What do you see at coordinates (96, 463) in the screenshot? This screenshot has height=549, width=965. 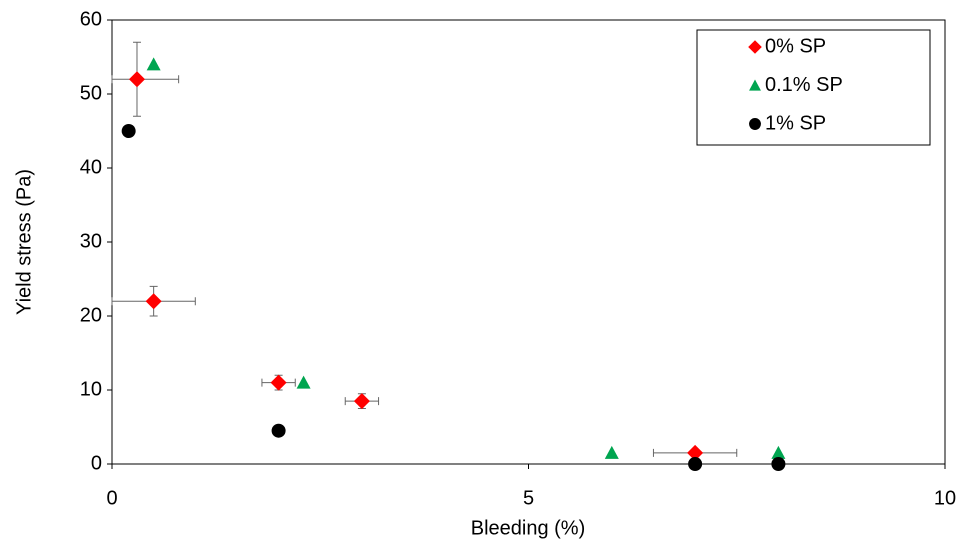 I see `y-tick-label: 0` at bounding box center [96, 463].